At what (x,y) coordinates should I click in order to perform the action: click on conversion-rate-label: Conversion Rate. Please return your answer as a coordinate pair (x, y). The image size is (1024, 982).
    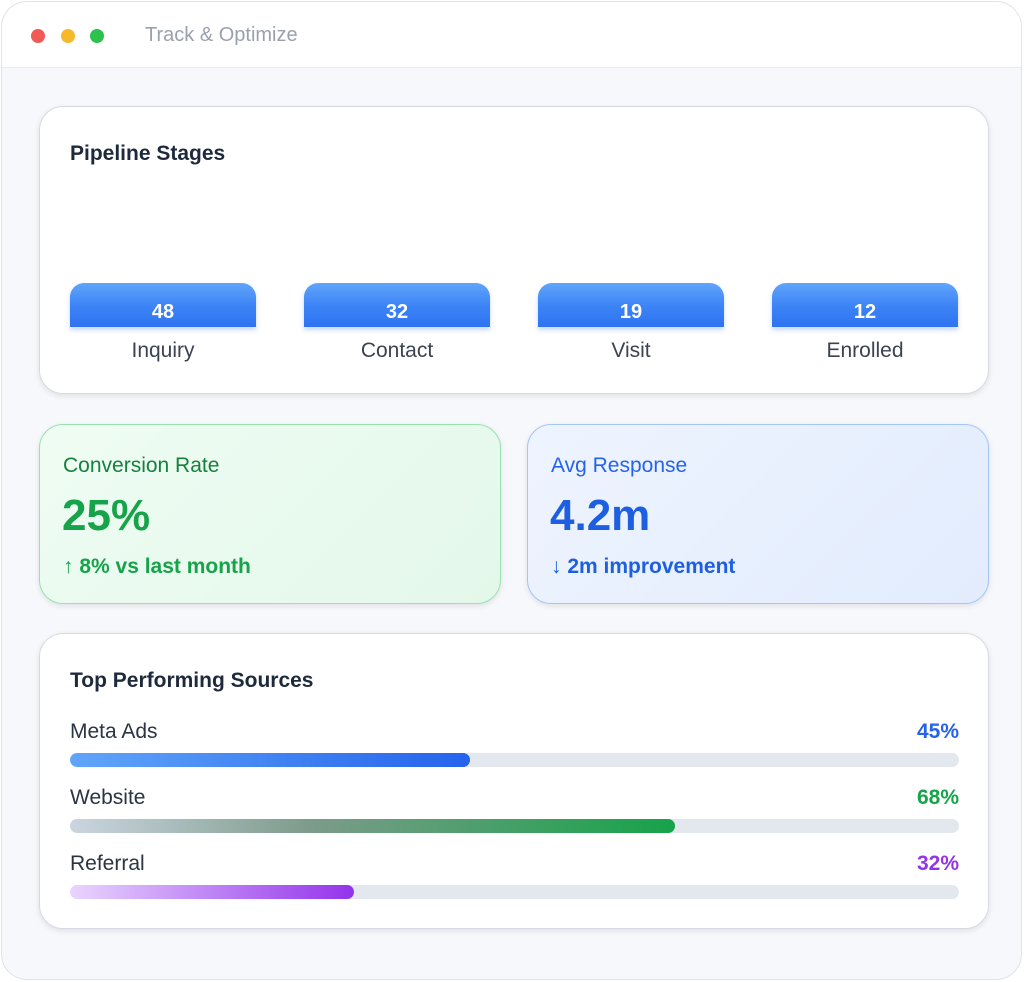
    Looking at the image, I should click on (141, 465).